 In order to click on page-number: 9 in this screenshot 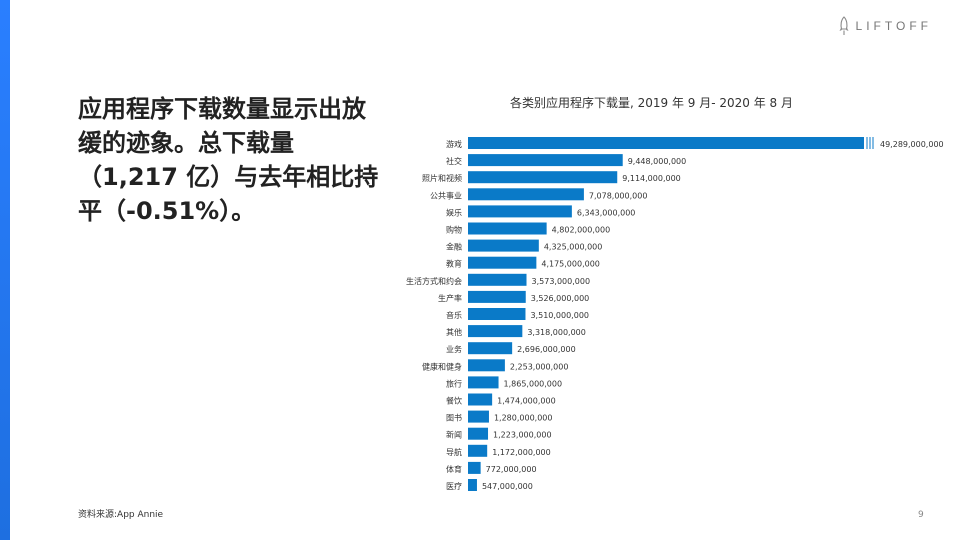, I will do `click(921, 515)`.